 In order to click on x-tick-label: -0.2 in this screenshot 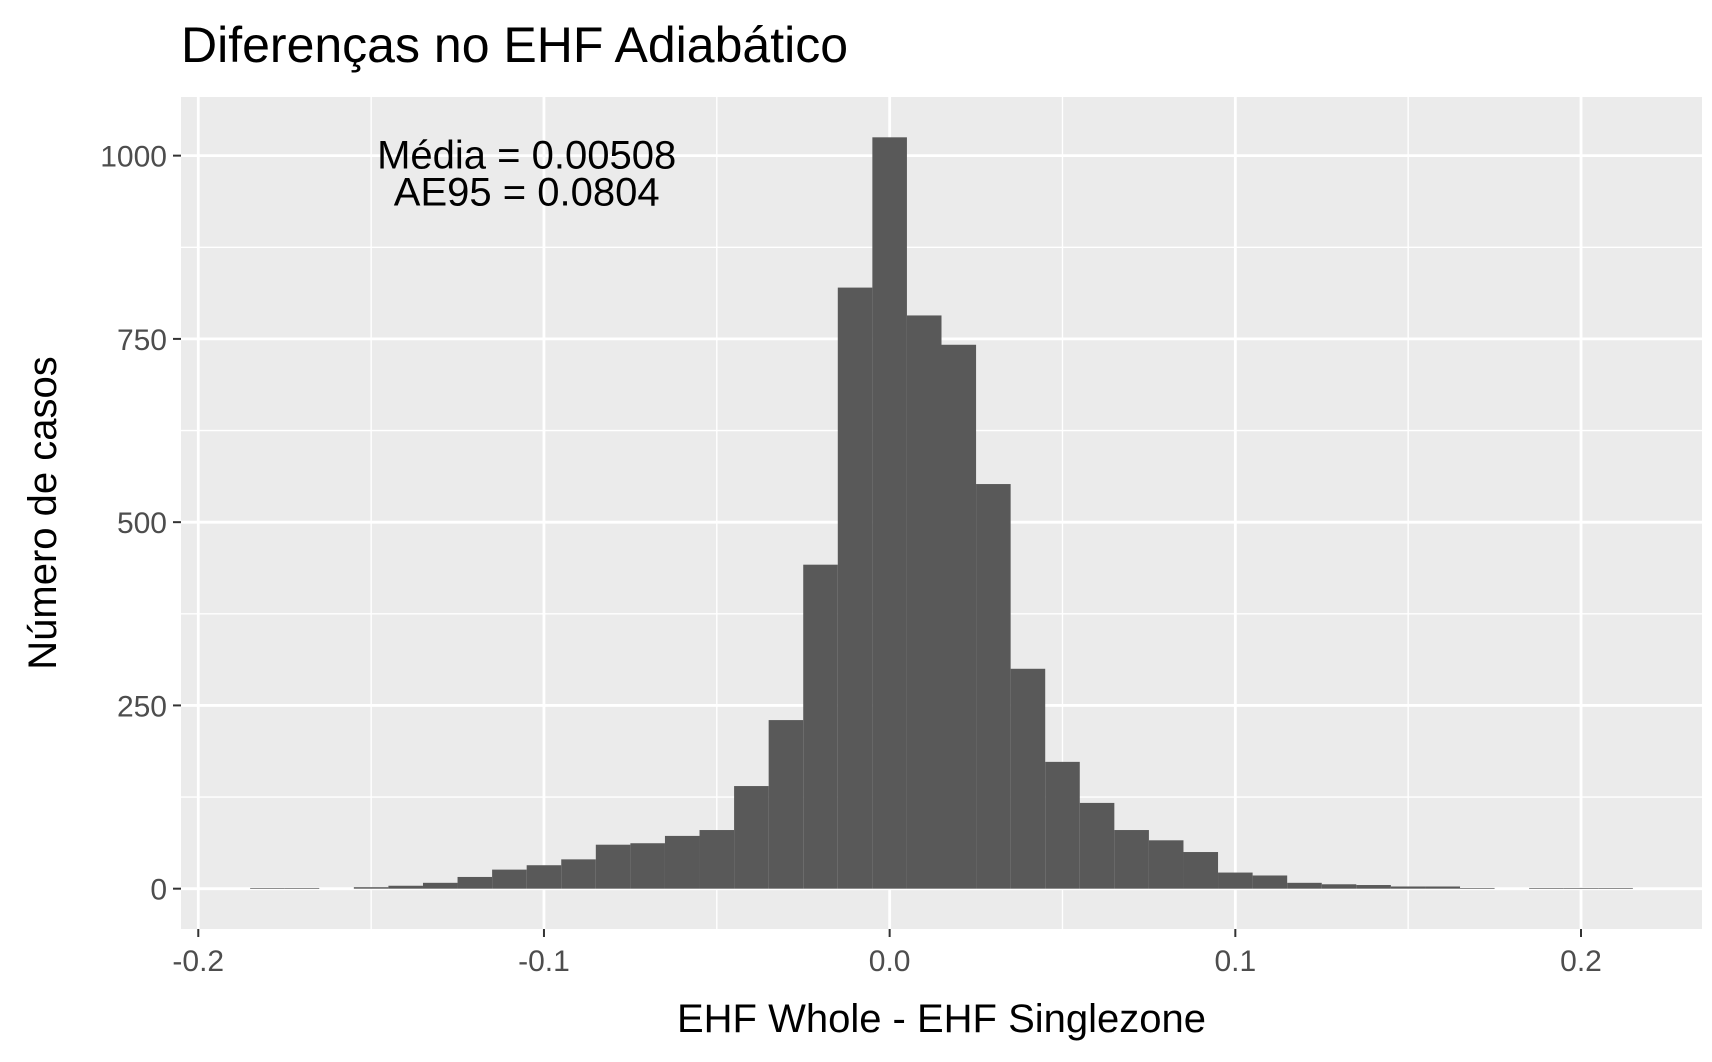, I will do `click(198, 961)`.